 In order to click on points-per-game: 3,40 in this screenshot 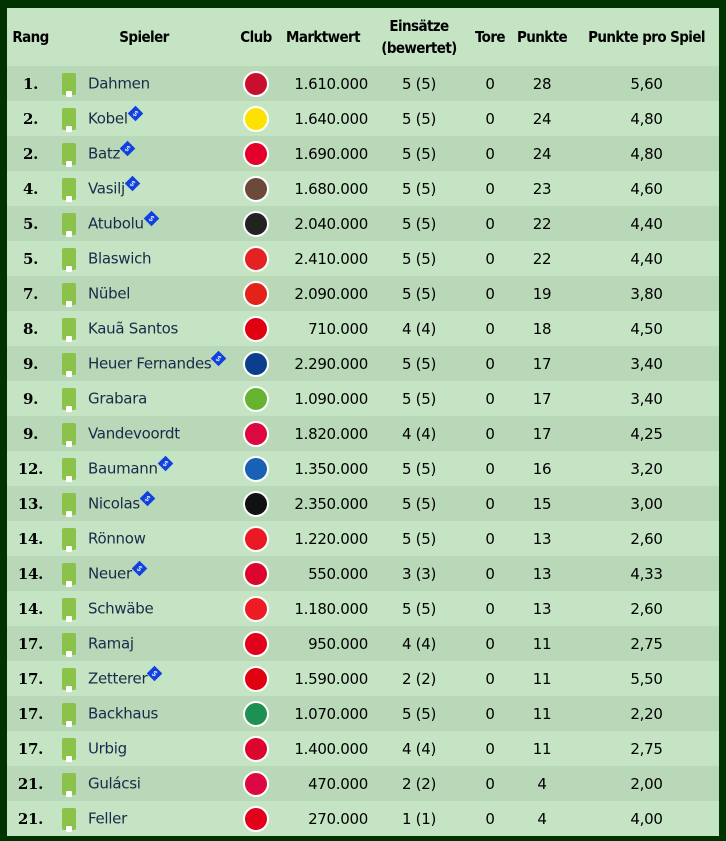, I will do `click(646, 398)`.